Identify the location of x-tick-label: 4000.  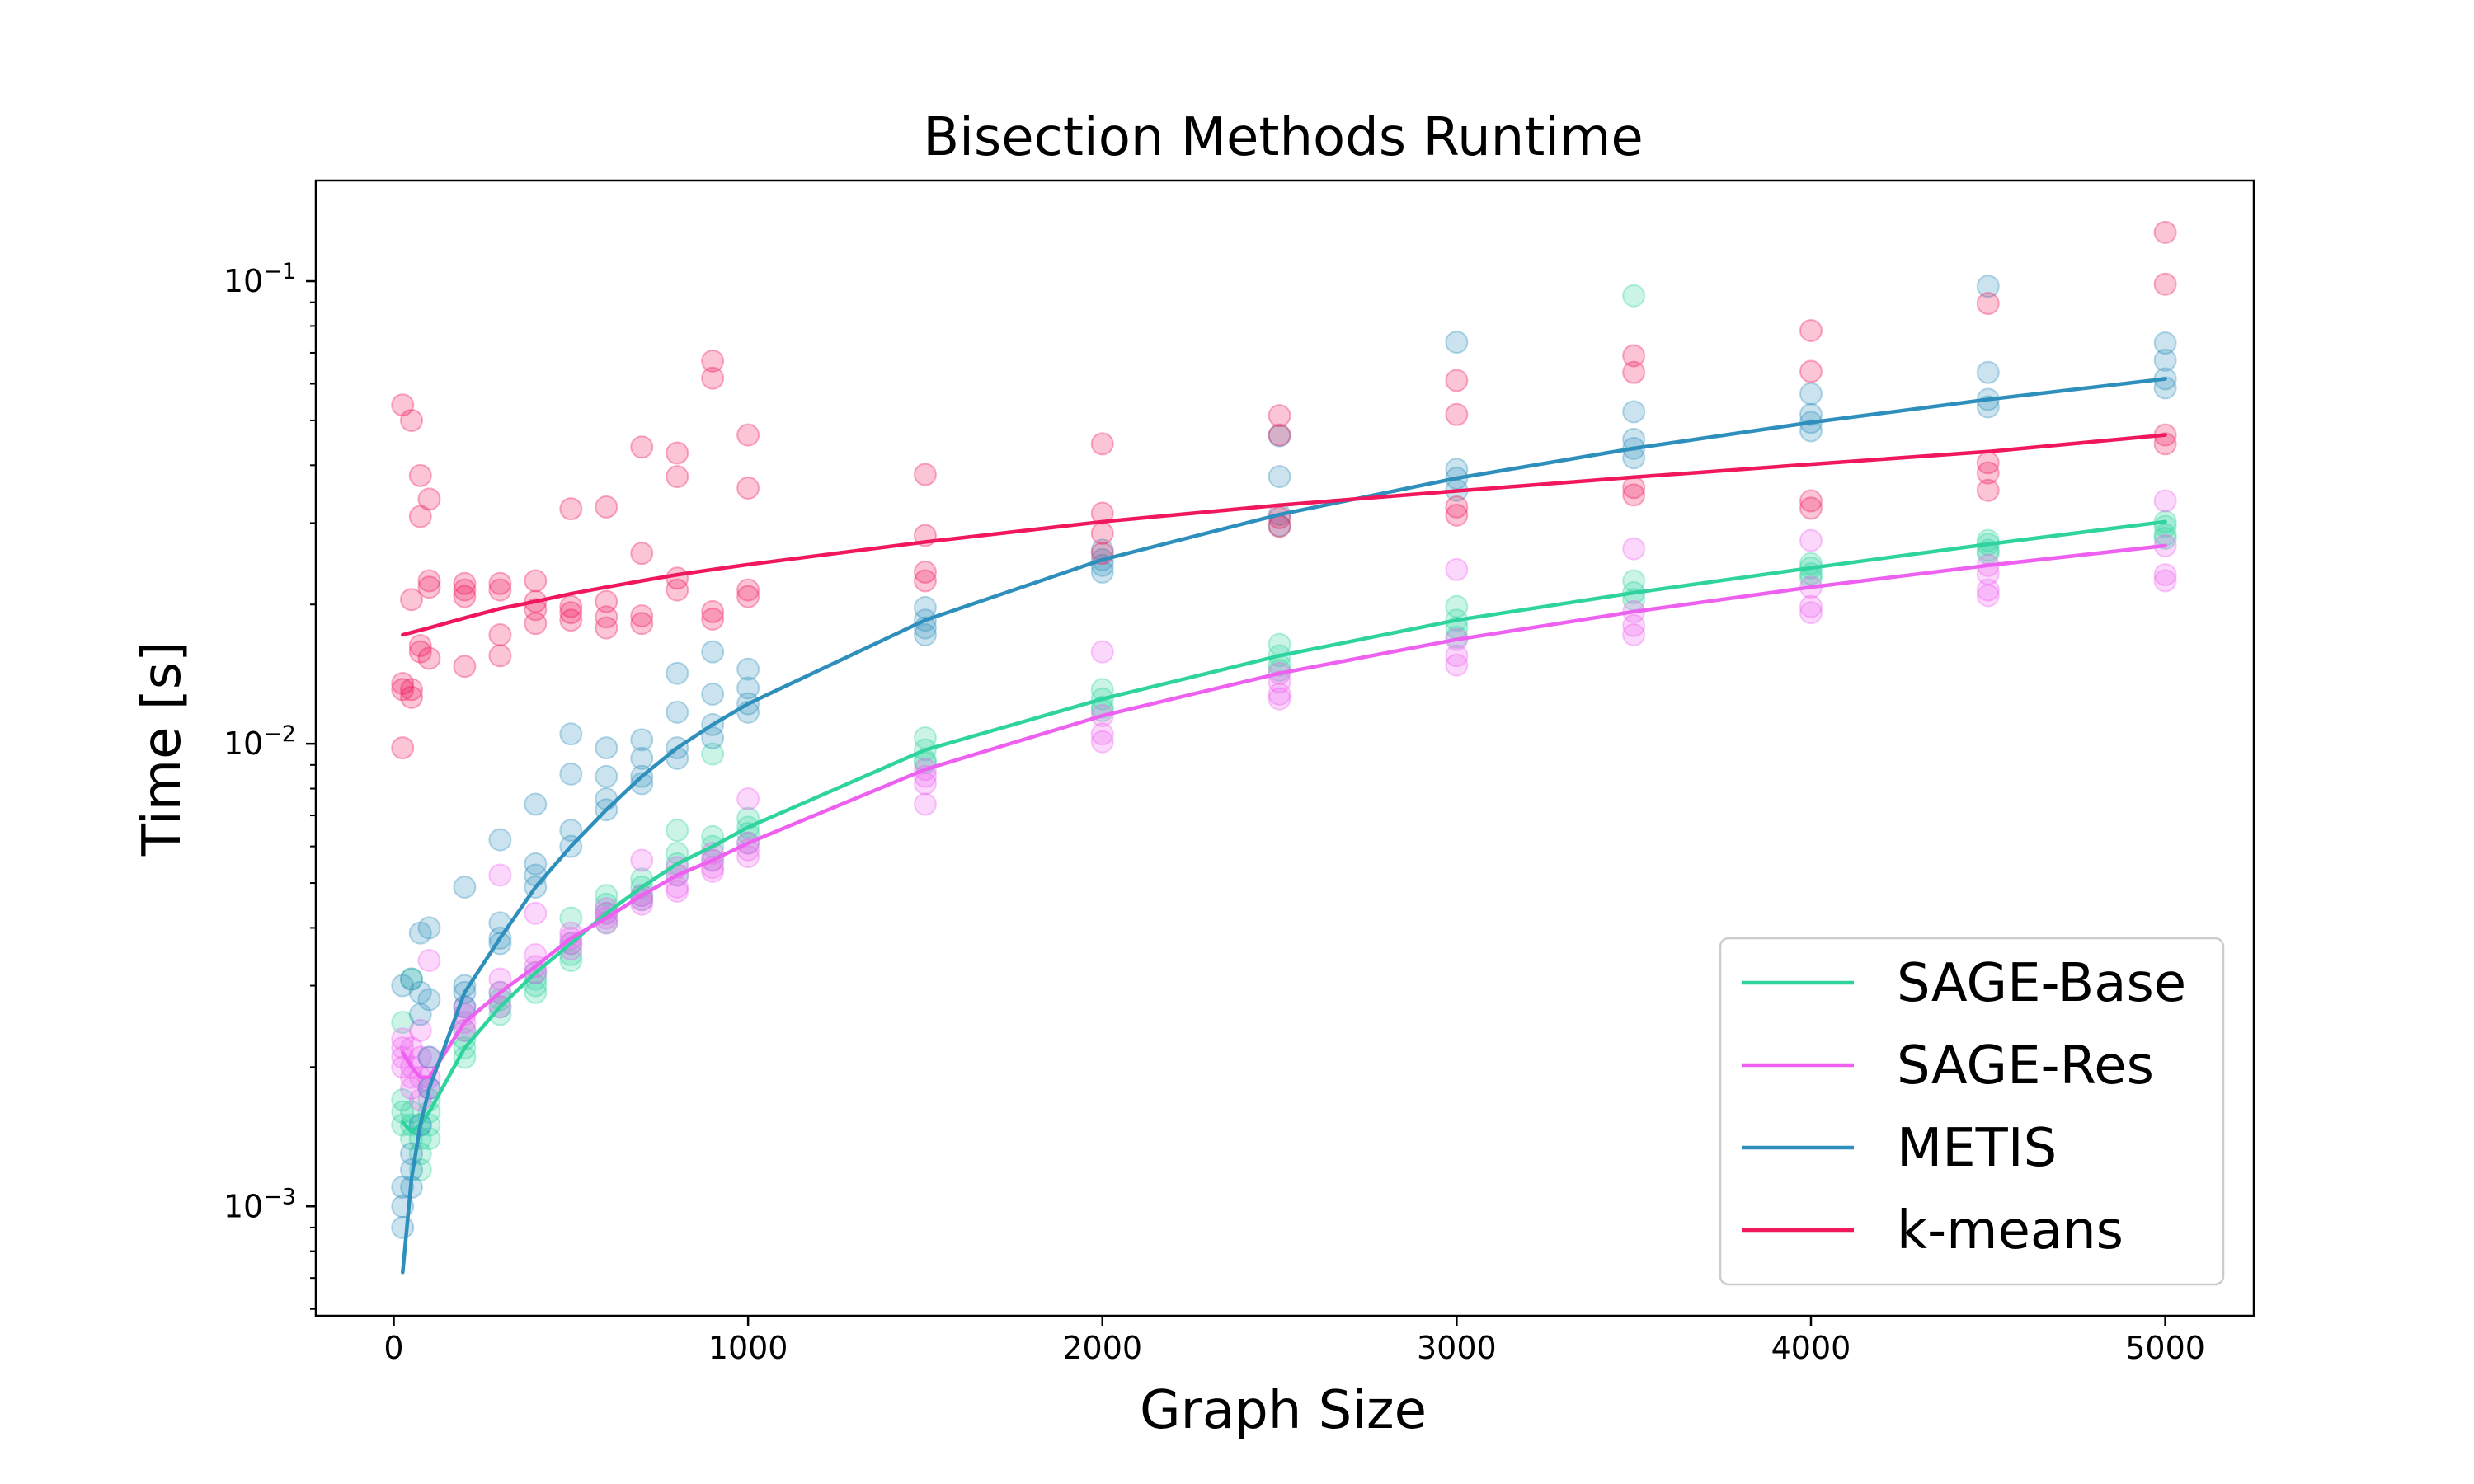
(1811, 1348).